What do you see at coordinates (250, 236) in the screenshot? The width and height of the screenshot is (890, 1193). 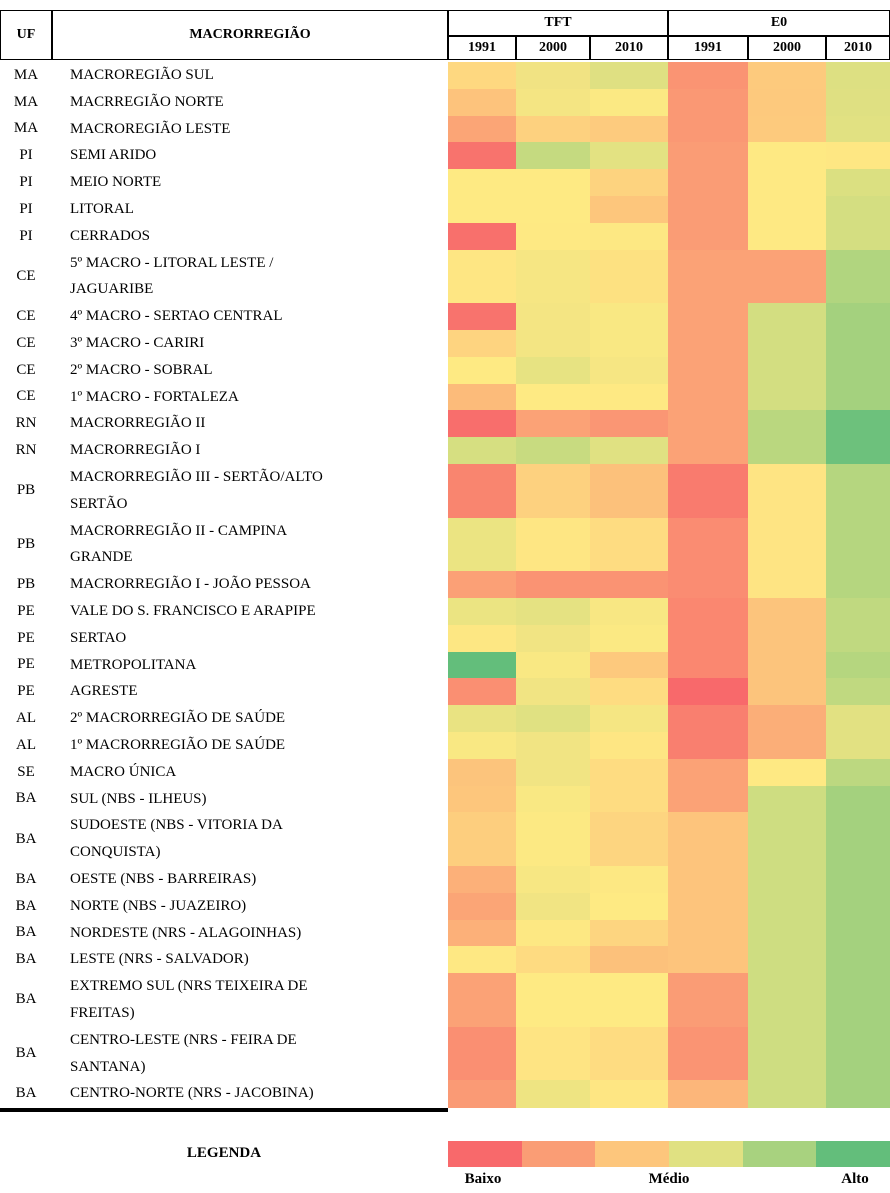 I see `macro-cell: CERRADOS` at bounding box center [250, 236].